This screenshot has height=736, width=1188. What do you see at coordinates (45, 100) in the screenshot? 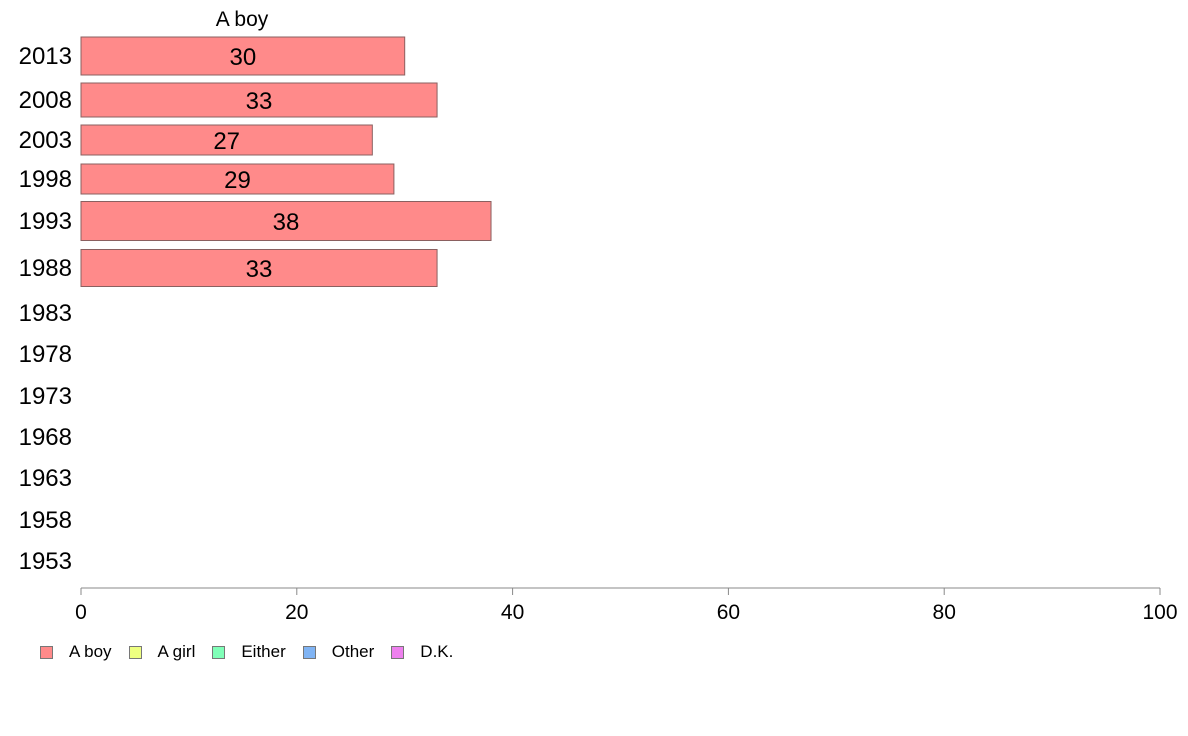
I see `y-tick-label: 2008` at bounding box center [45, 100].